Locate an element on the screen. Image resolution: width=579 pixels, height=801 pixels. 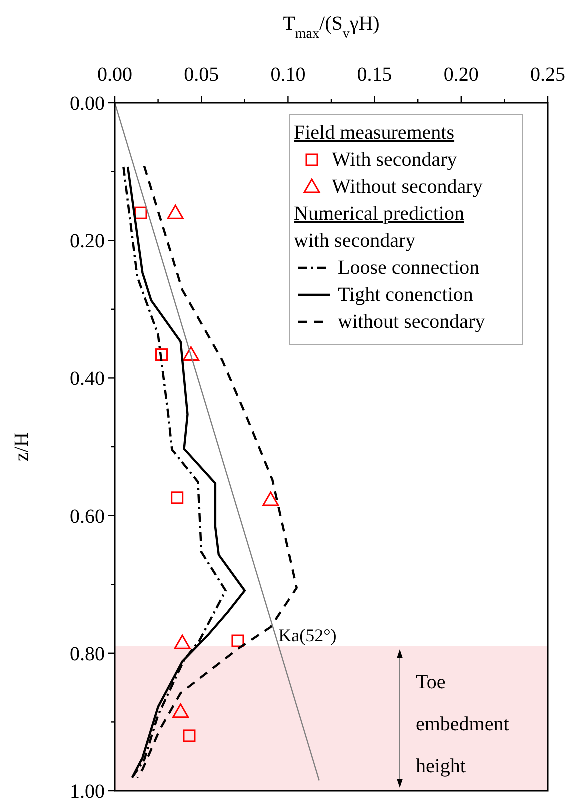
x-tick-label: 0.00 is located at coordinates (115, 75).